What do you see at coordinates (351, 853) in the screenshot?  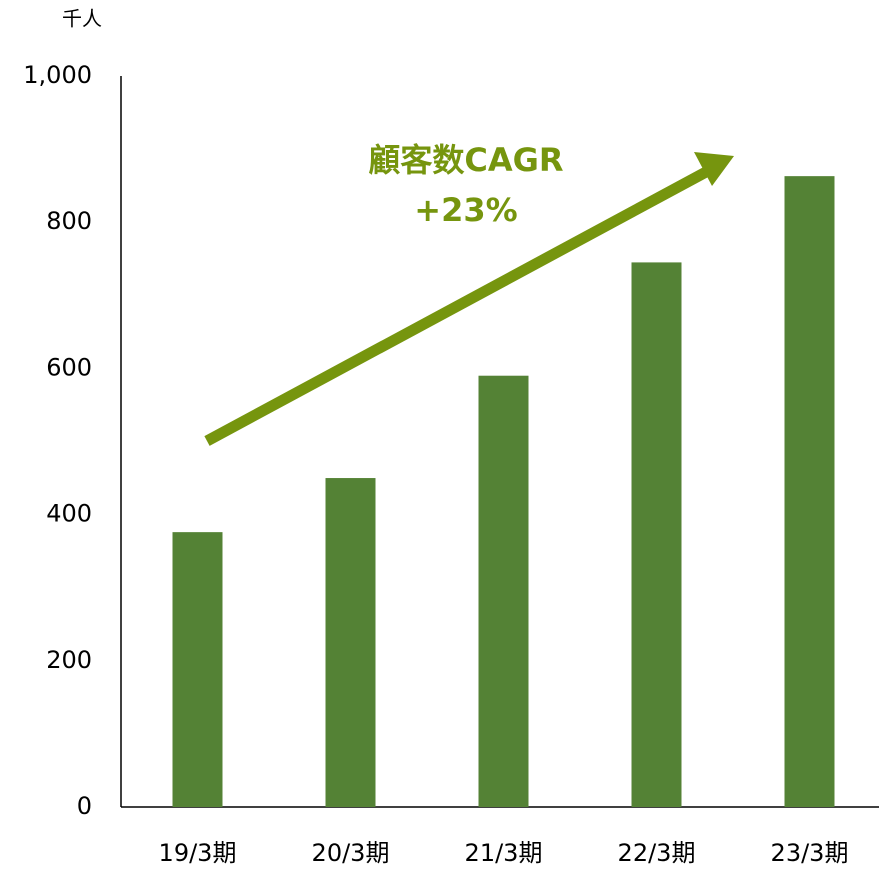 I see `x-tick-label: 20/3期` at bounding box center [351, 853].